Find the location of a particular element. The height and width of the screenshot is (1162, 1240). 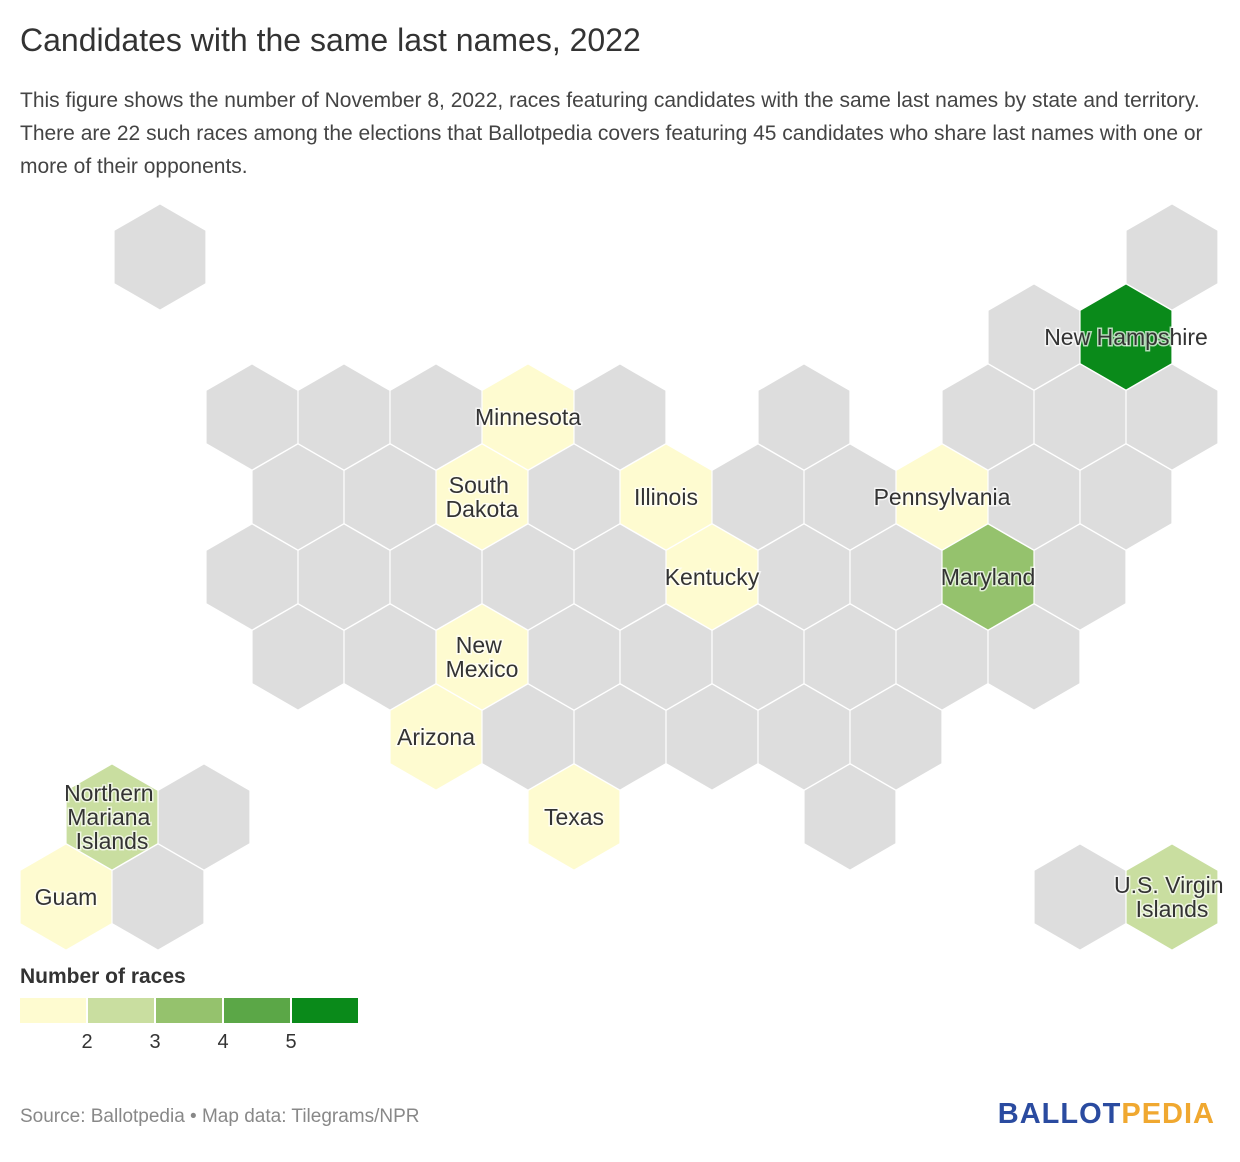

logo-part: BALLOT is located at coordinates (1059, 1114).